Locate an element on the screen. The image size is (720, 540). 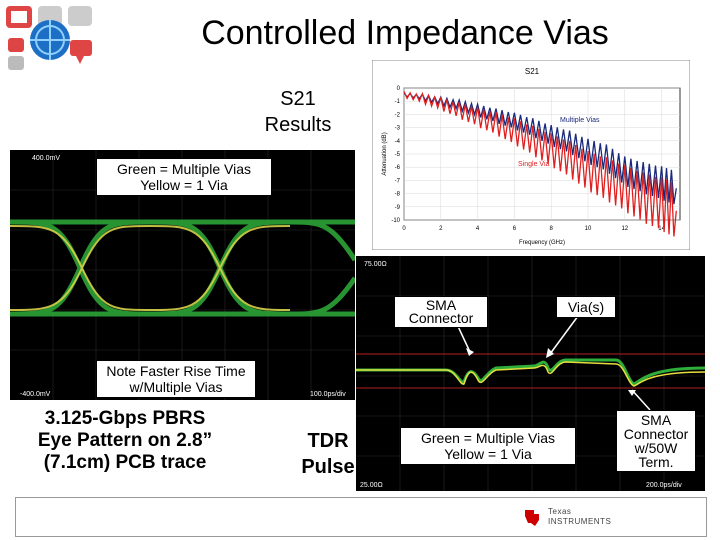
chart-ytick-label: -10 is located at coordinates (395, 221).